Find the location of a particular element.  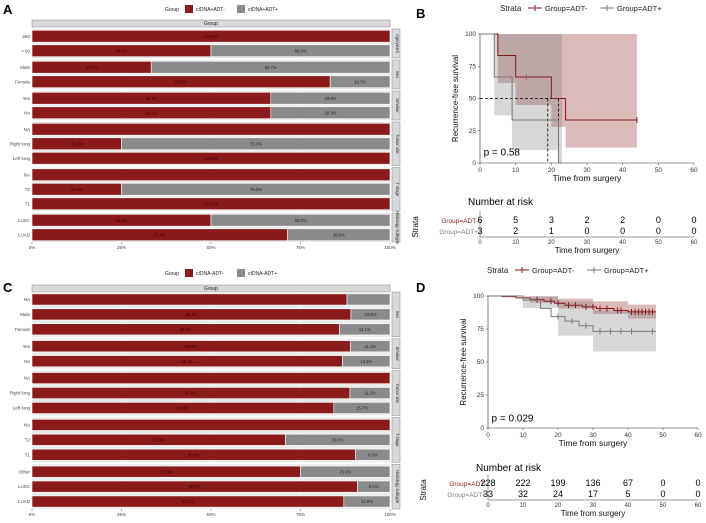

strip-header is located at coordinates (211, 23).